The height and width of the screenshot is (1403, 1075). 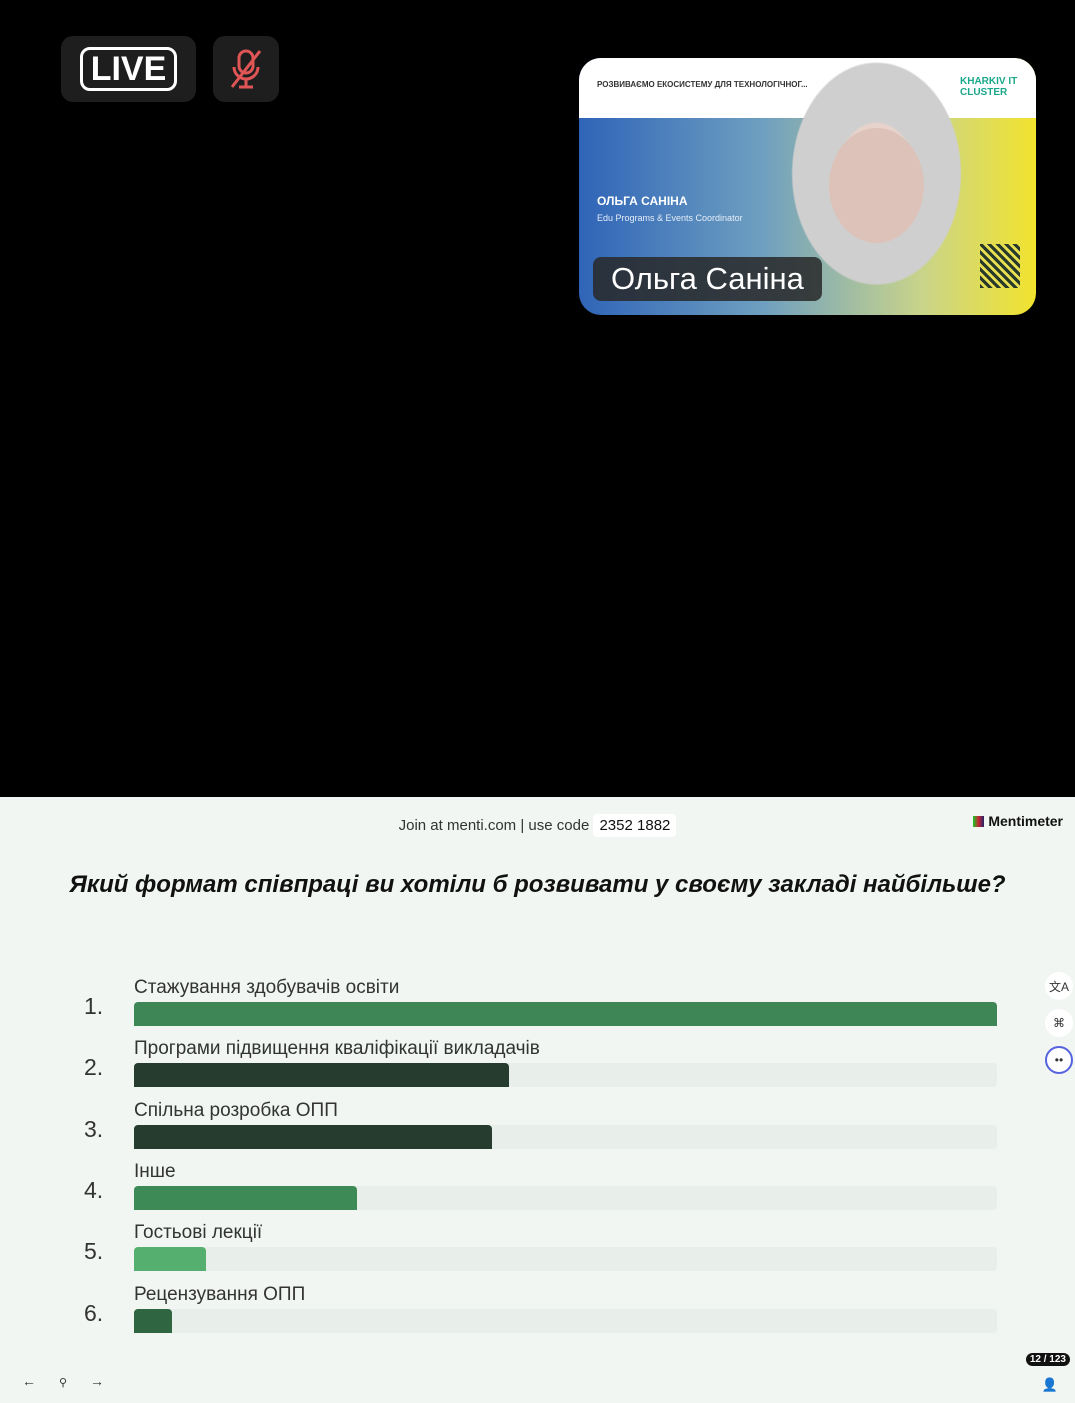 I want to click on slide-speaker-name: ОЛЬГА САНІНА, so click(x=642, y=201).